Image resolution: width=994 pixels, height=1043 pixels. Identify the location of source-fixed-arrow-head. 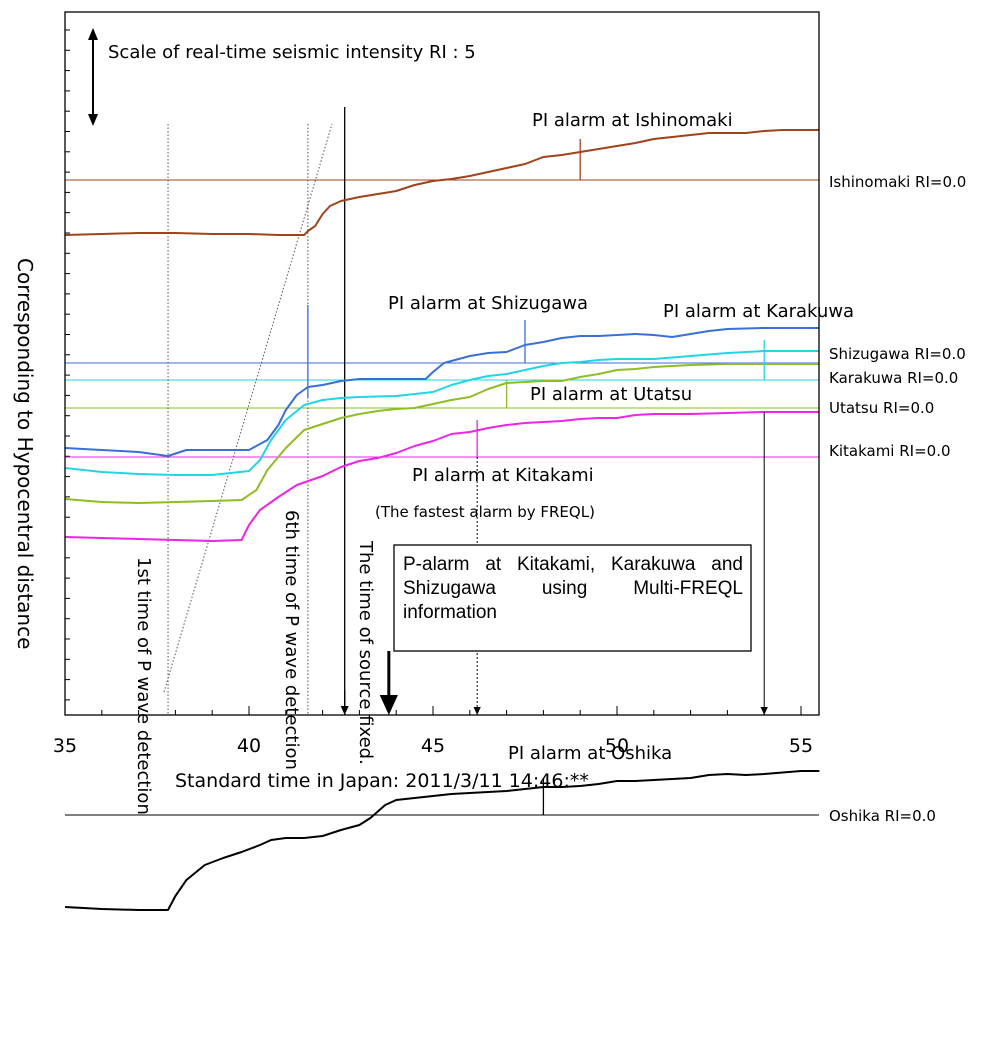
(344, 710).